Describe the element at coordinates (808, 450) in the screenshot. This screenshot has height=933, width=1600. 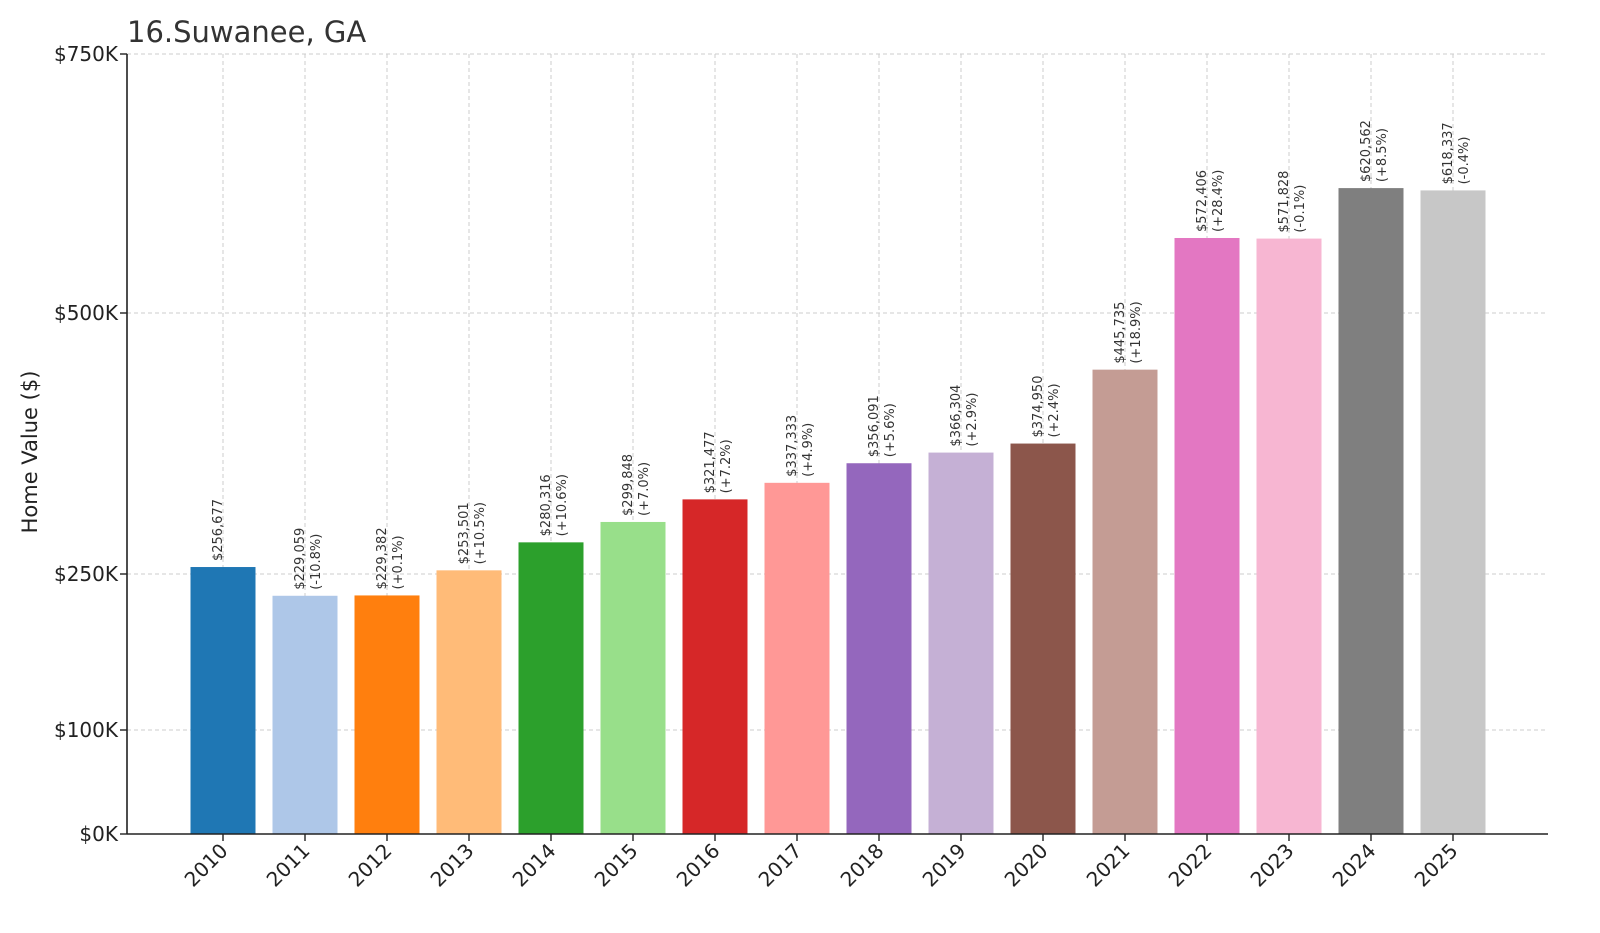
I see `change-label-2017: (+4.9%)` at that location.